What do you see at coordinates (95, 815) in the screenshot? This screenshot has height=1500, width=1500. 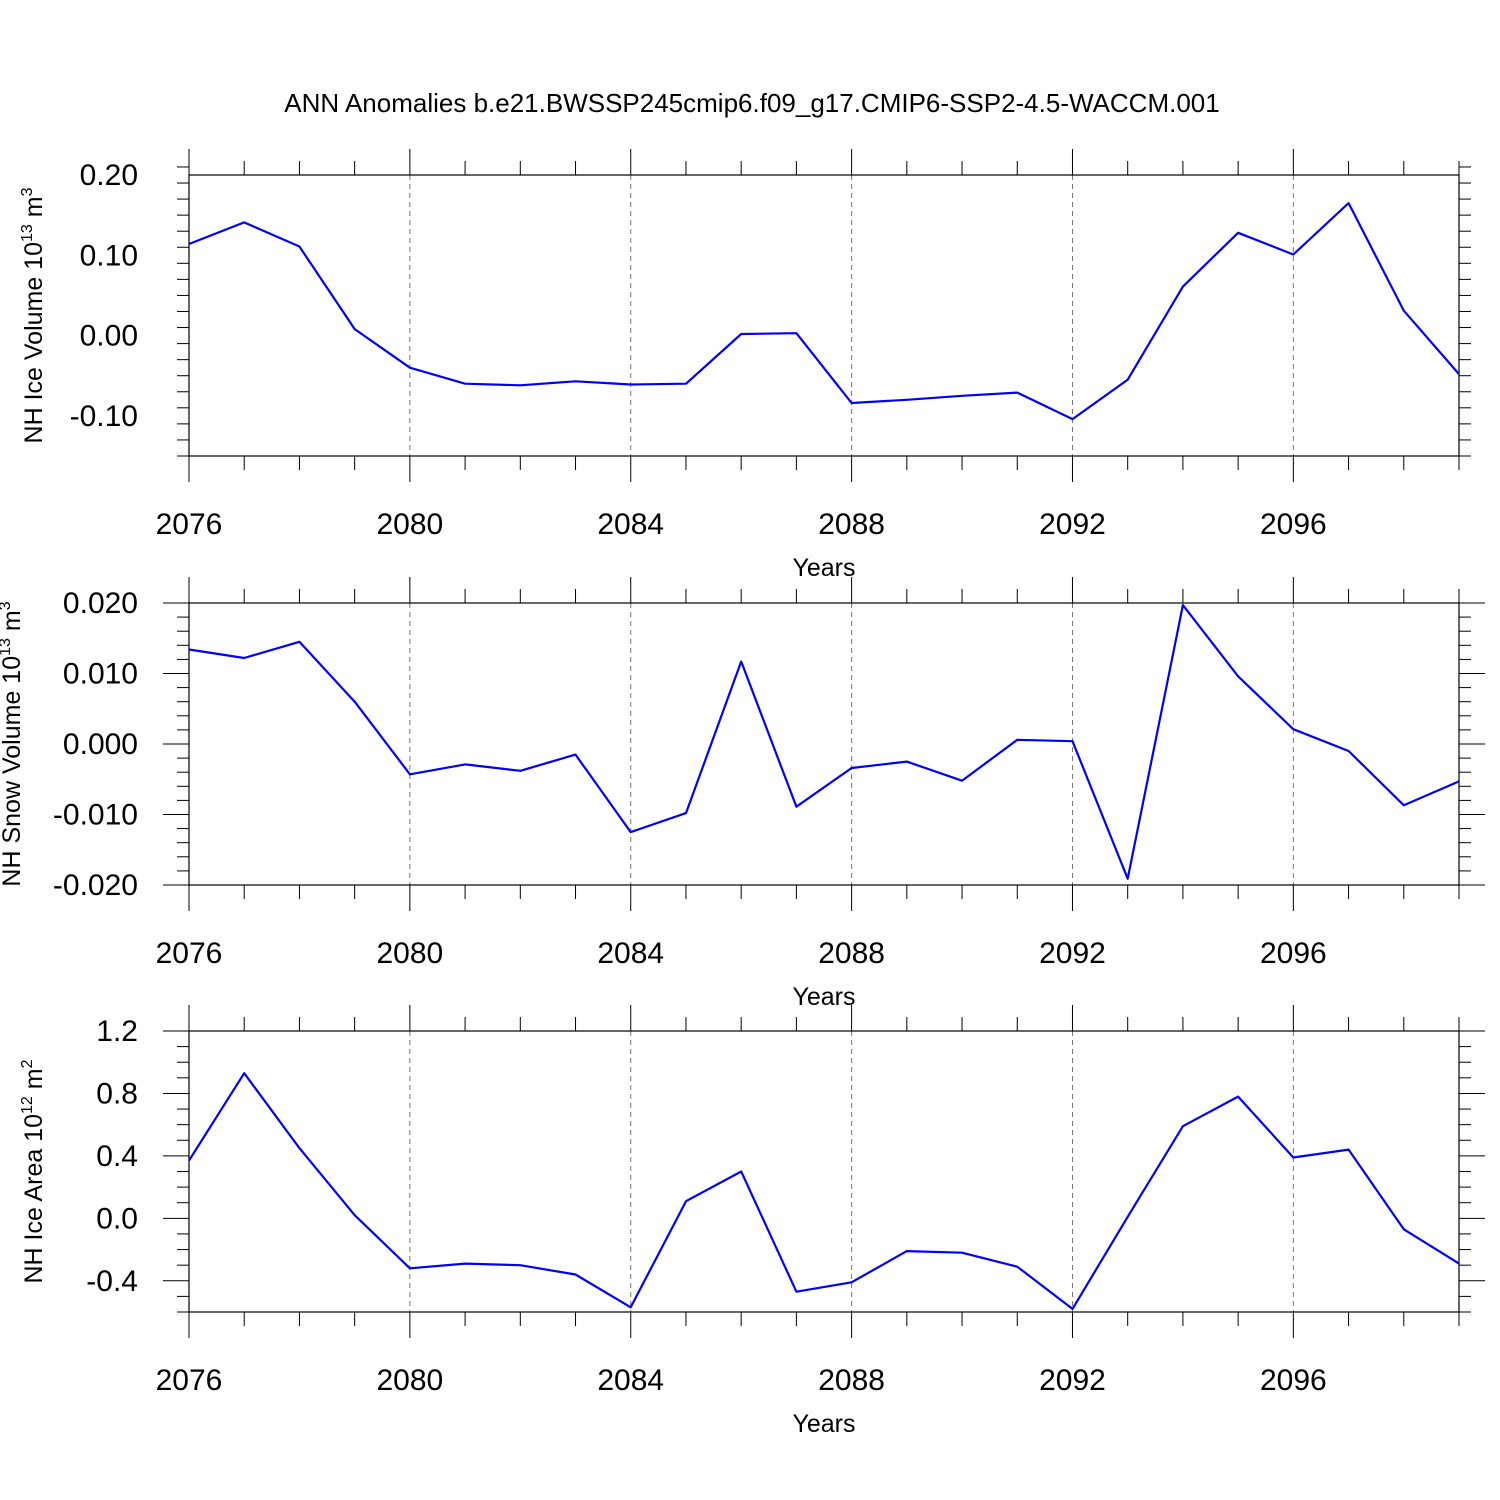 I see `y-tick-label: -0.010` at bounding box center [95, 815].